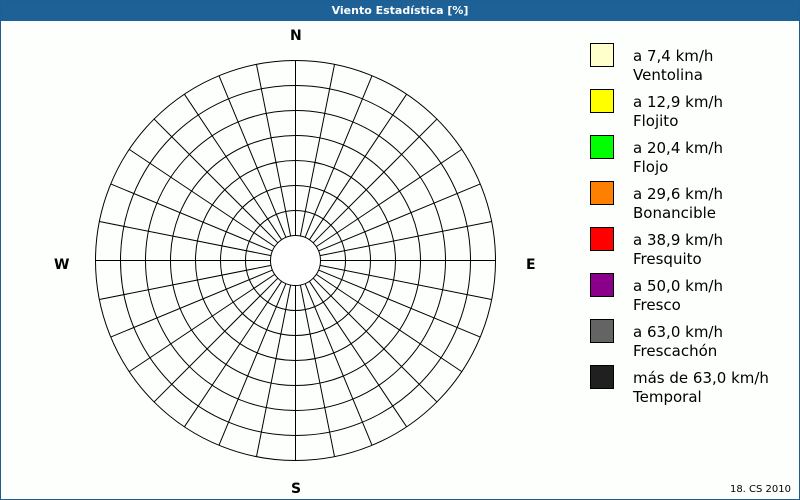 The image size is (800, 500). What do you see at coordinates (678, 148) in the screenshot?
I see `legend-range: a 20,4 km/h` at bounding box center [678, 148].